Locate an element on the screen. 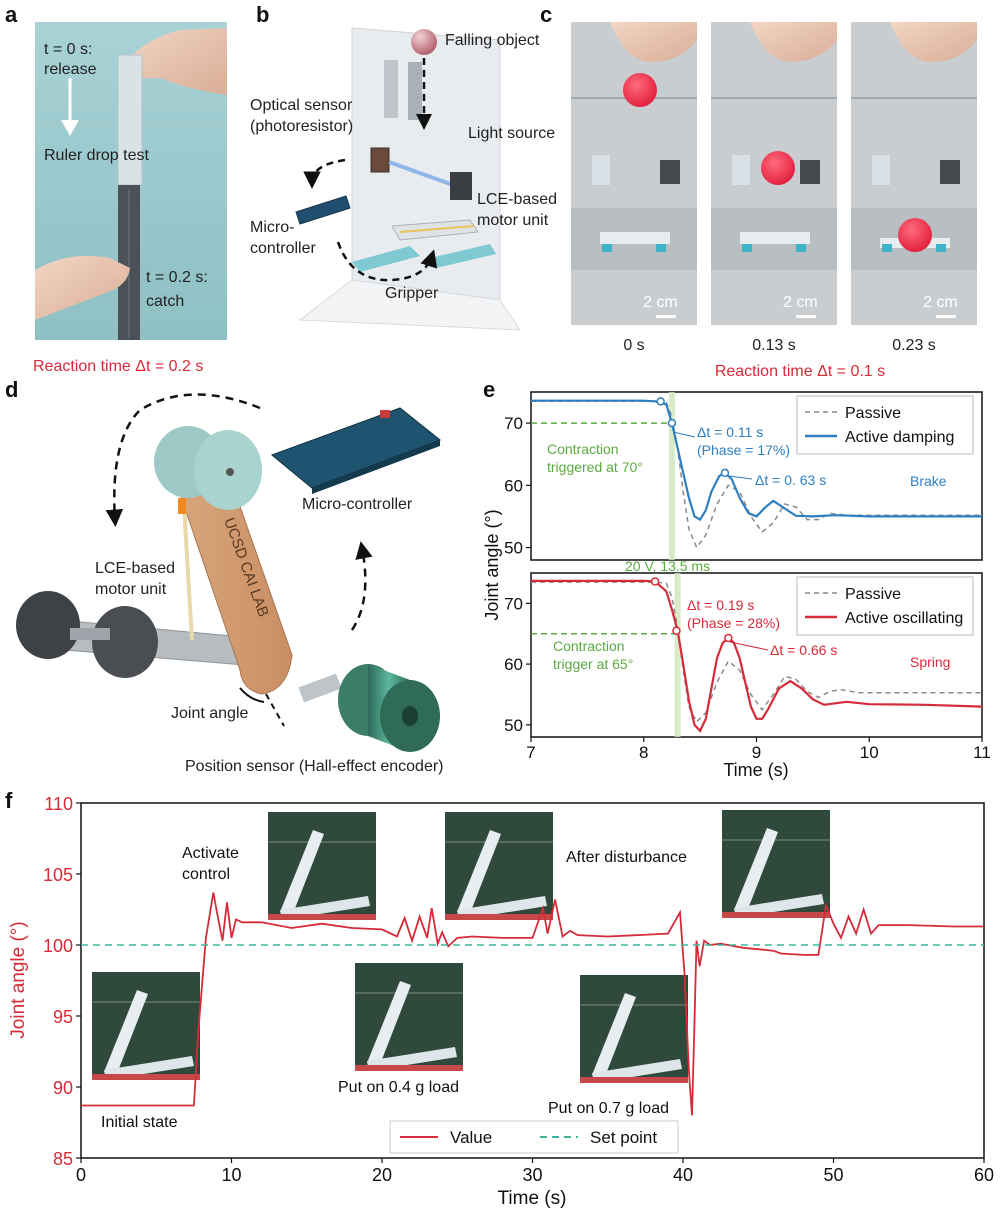  panel-letter-f: f is located at coordinates (9, 800).